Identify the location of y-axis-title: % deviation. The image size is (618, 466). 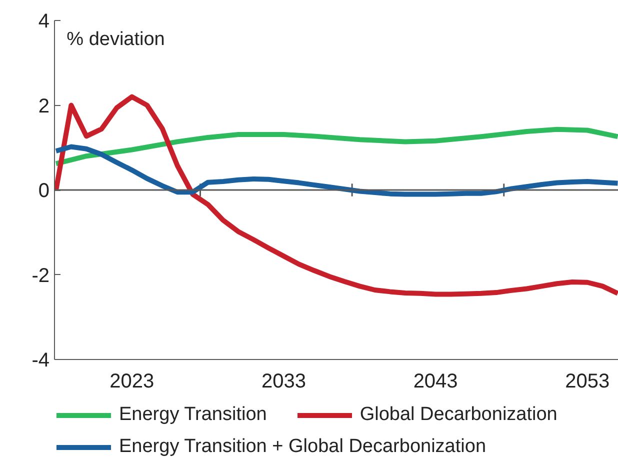
(115, 39).